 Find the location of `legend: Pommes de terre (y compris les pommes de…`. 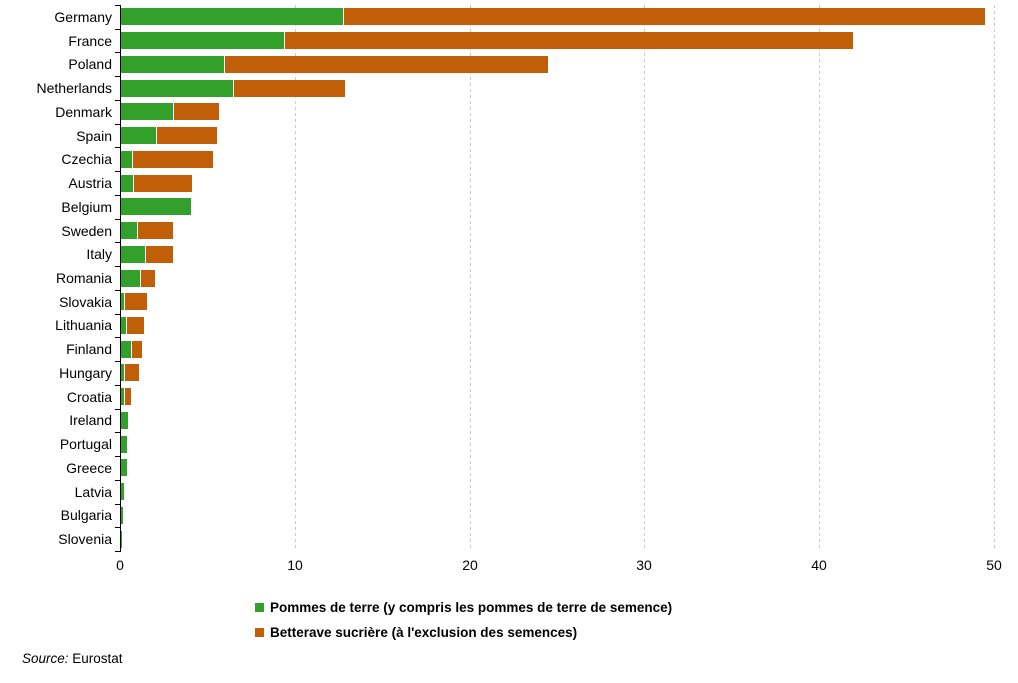

legend: Pommes de terre (y compris les pommes de… is located at coordinates (463, 620).